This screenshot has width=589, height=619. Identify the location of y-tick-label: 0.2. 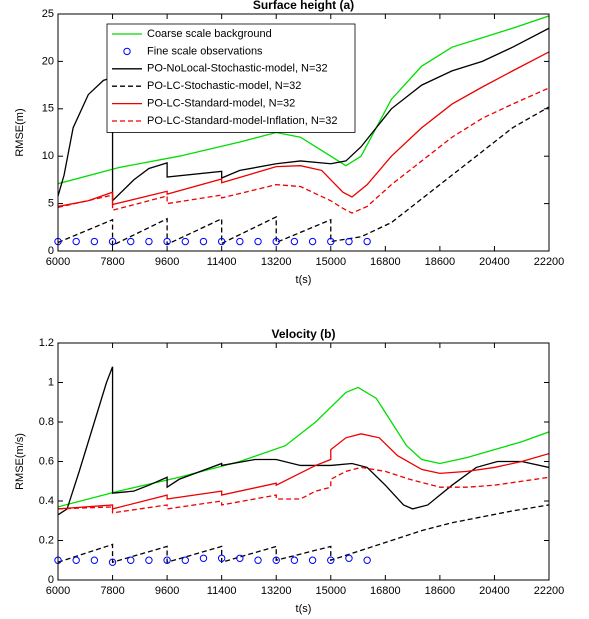
(46, 540).